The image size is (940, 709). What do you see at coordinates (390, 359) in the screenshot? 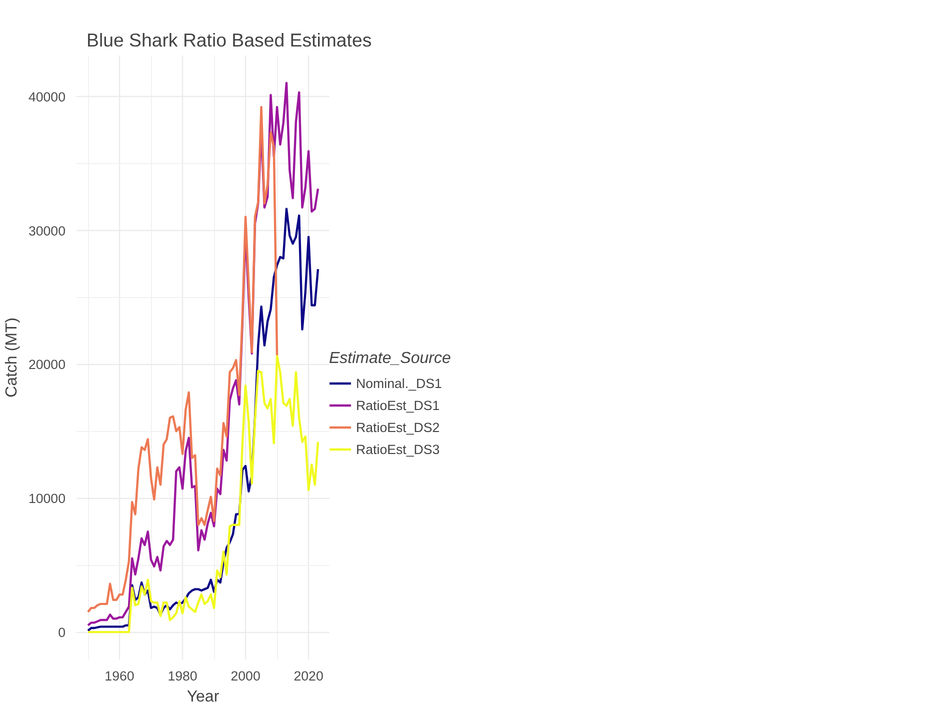
I see `legend-title: Estimate_Source` at bounding box center [390, 359].